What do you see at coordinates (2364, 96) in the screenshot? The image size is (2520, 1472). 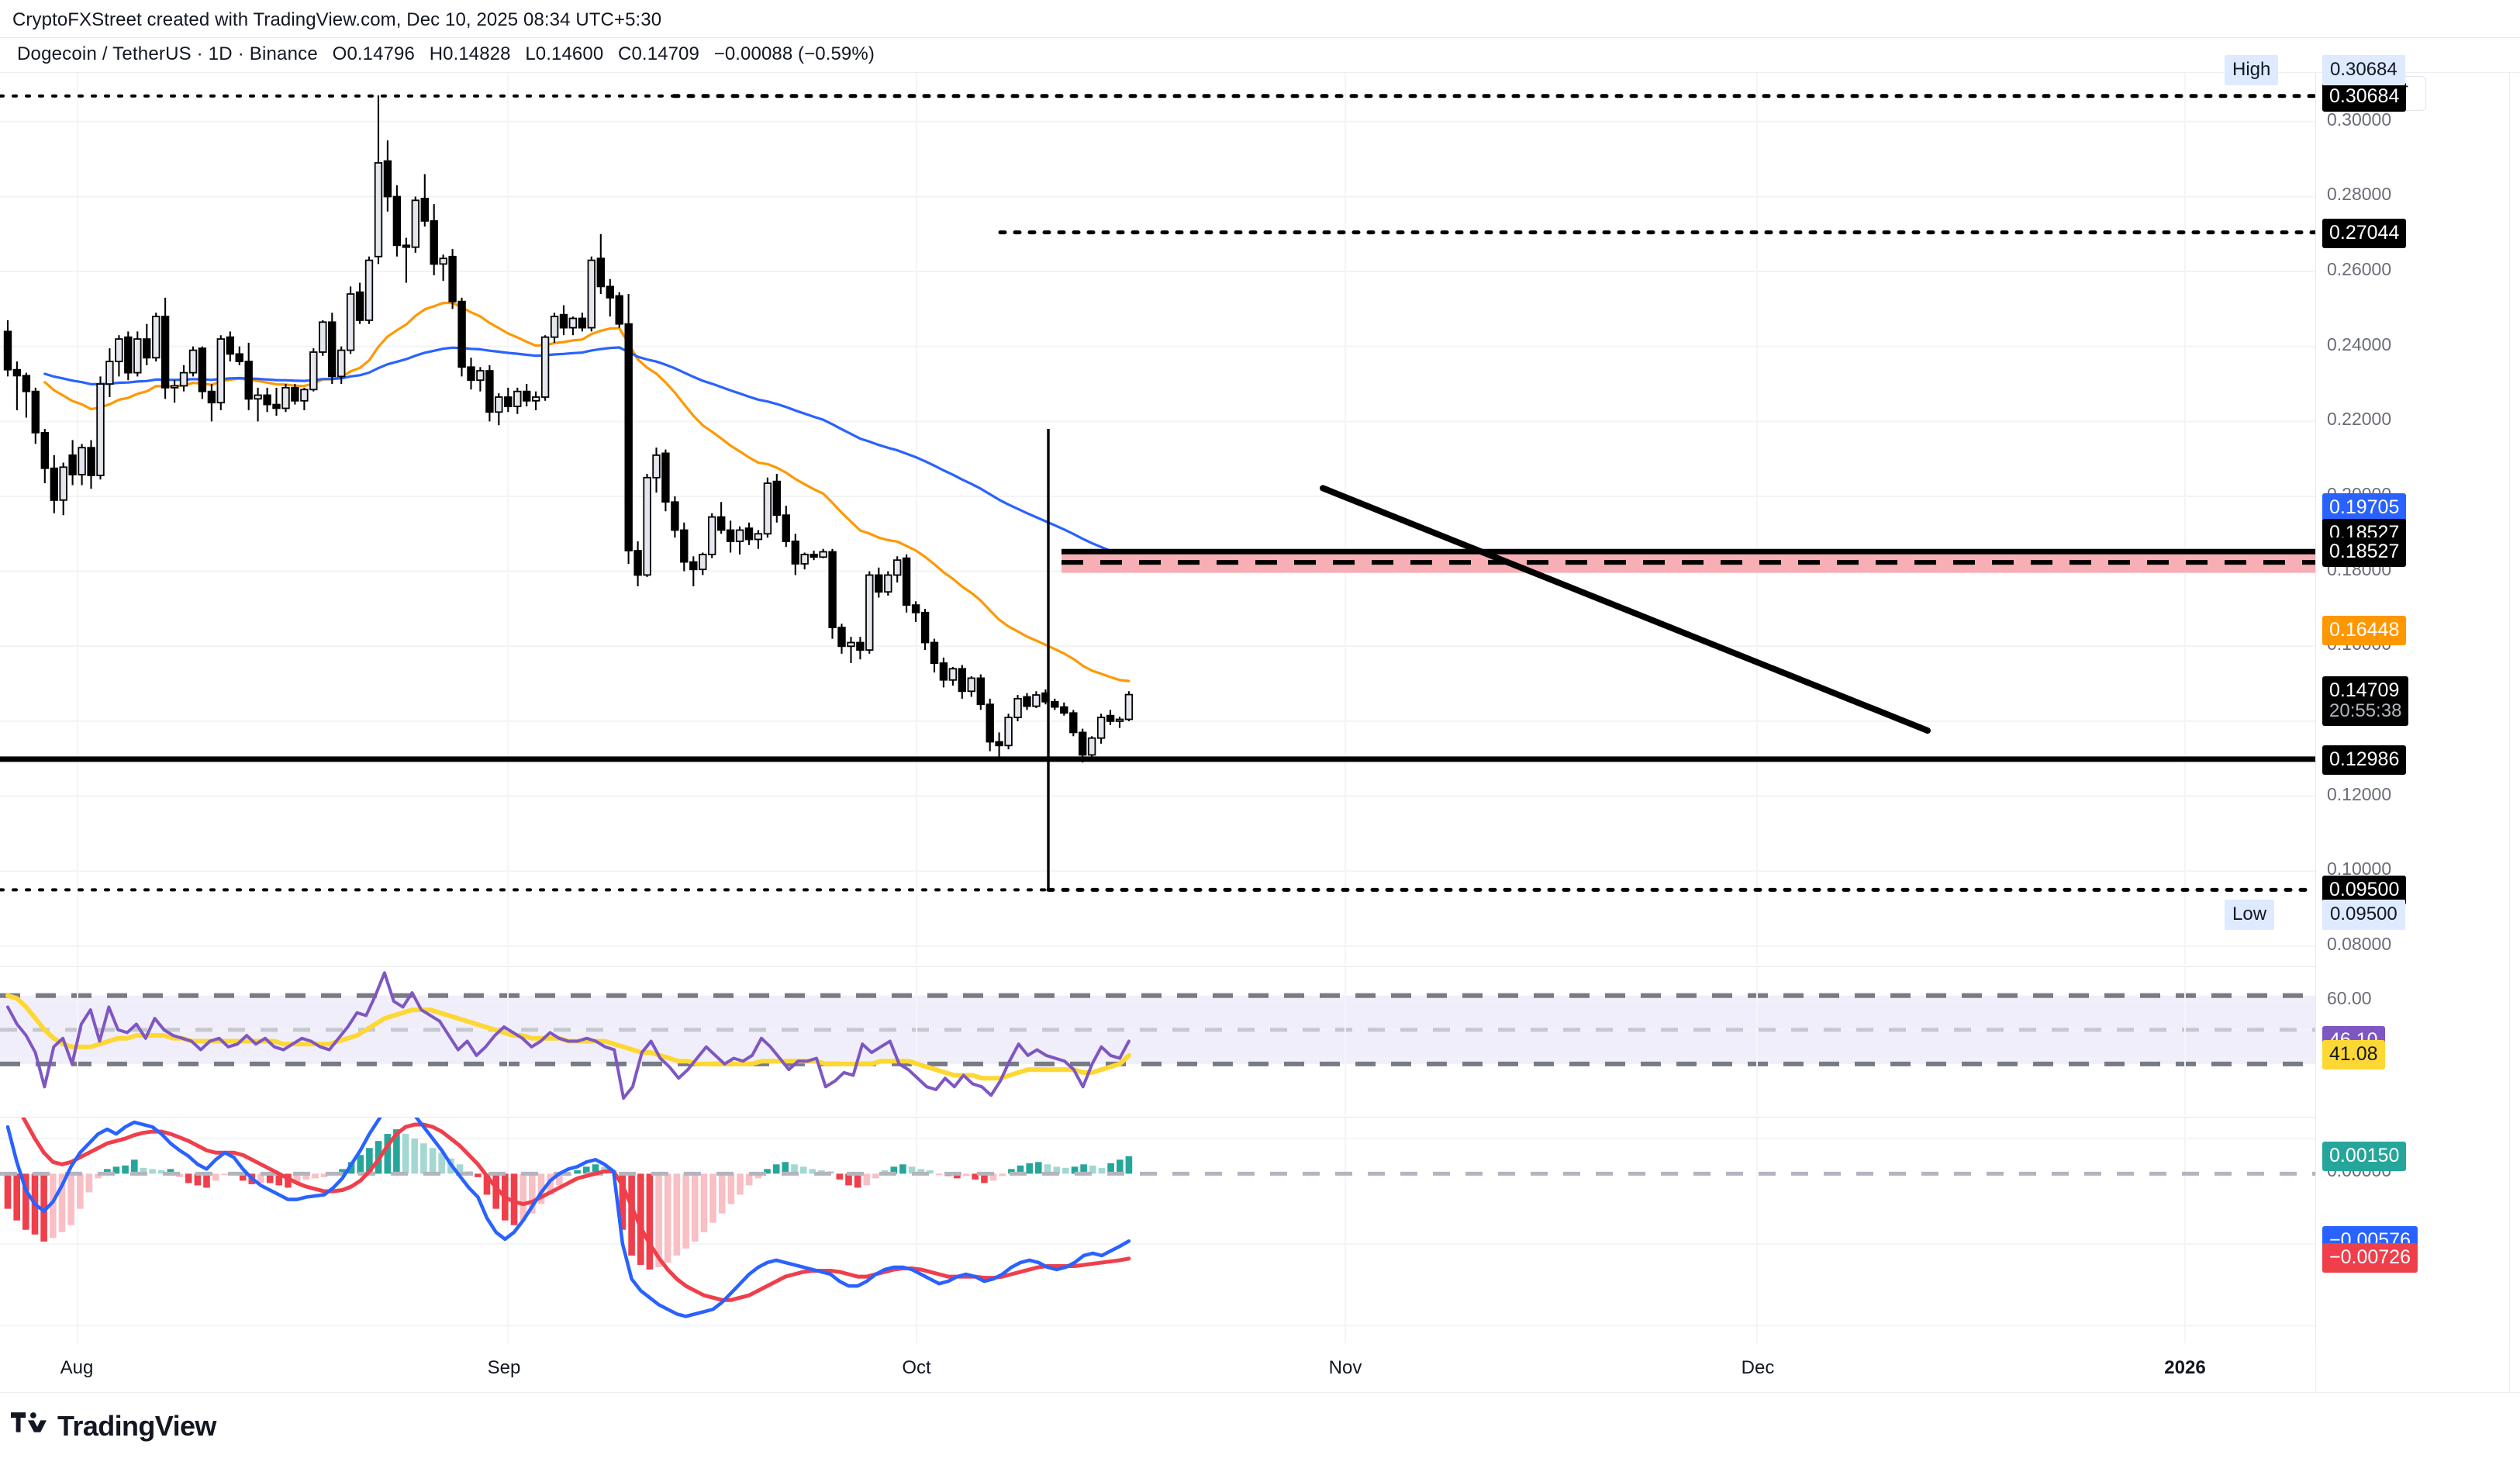 I see `tag-high-line: 0.30684` at bounding box center [2364, 96].